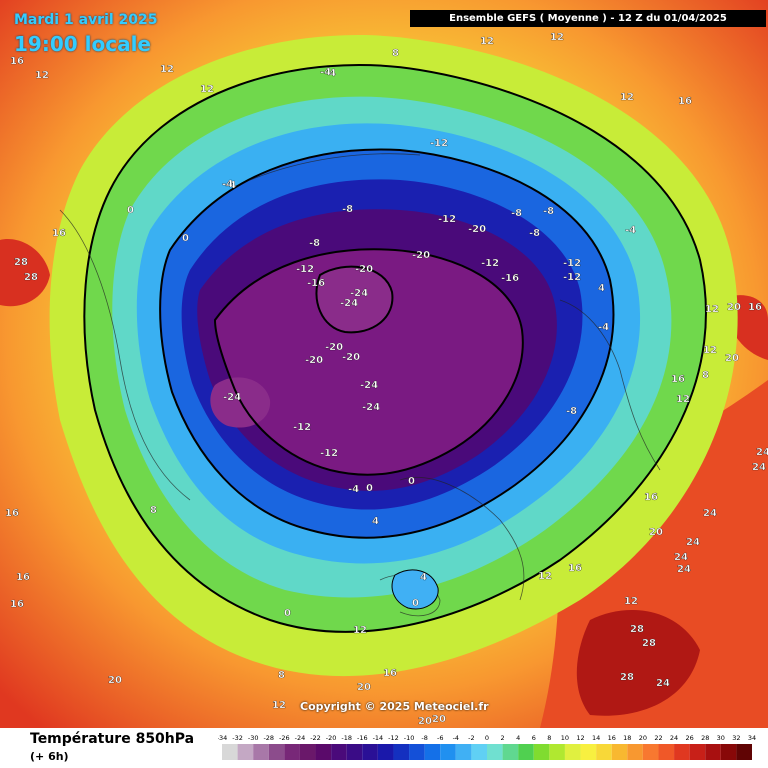 The image size is (768, 768). What do you see at coordinates (86, 20) in the screenshot?
I see `forecast-date: Mardi 1 avril 2025` at bounding box center [86, 20].